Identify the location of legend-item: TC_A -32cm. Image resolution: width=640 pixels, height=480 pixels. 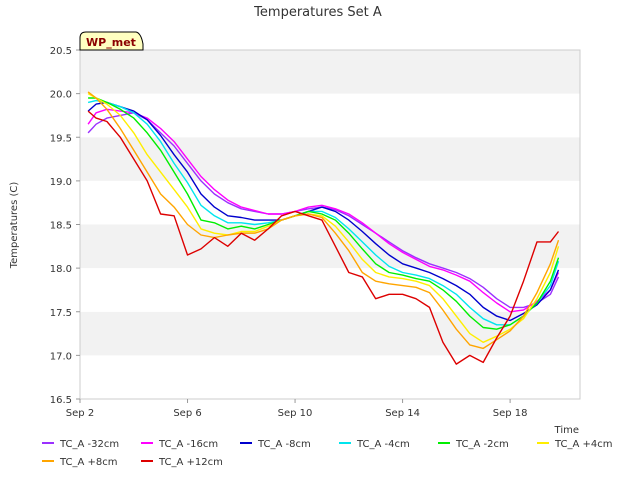
(80, 444).